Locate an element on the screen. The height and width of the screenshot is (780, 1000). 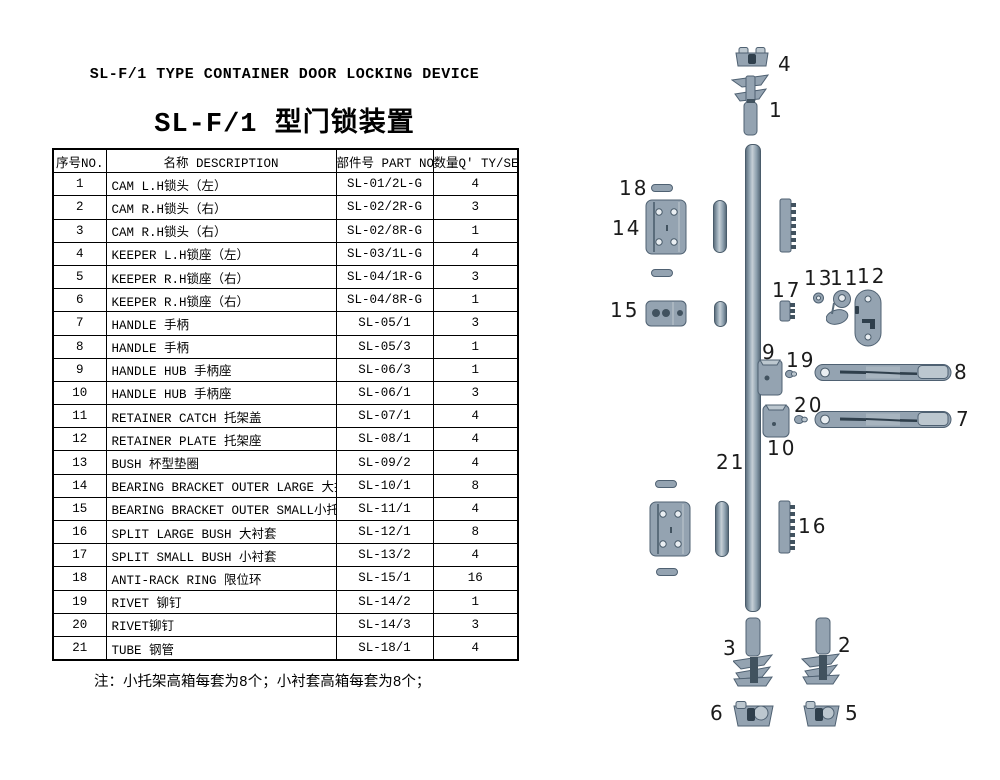
cell-no: 12 is located at coordinates (79, 439).